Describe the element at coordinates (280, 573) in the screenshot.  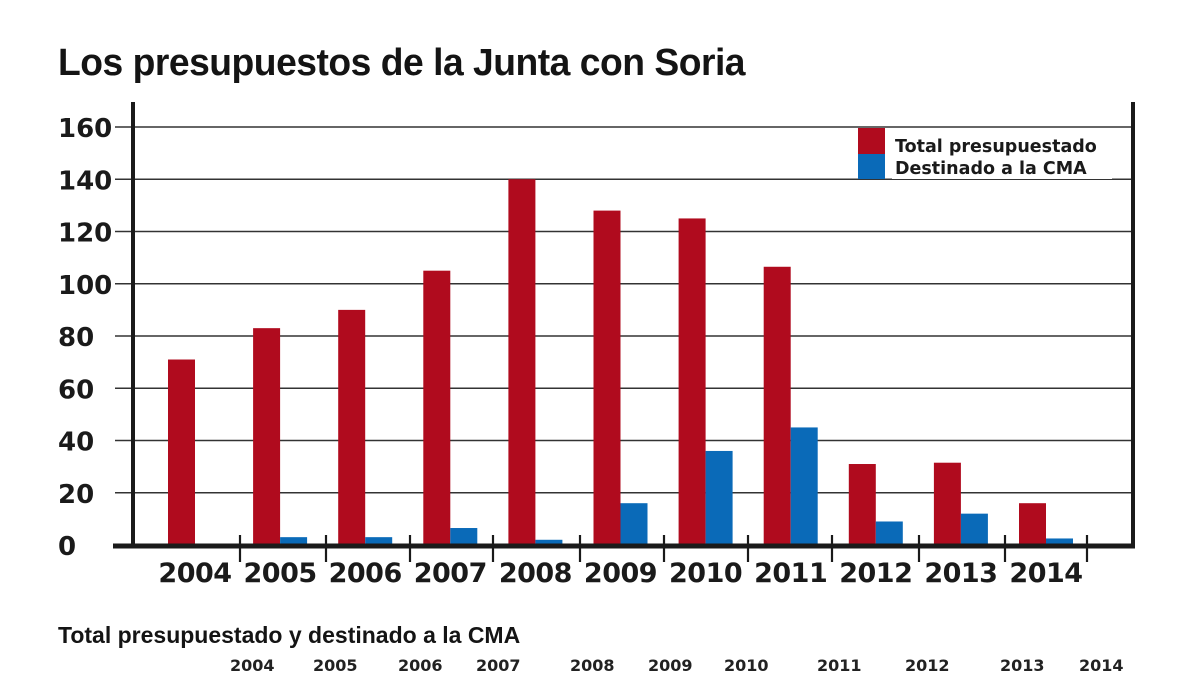
I see `x-tick-label: 2005` at that location.